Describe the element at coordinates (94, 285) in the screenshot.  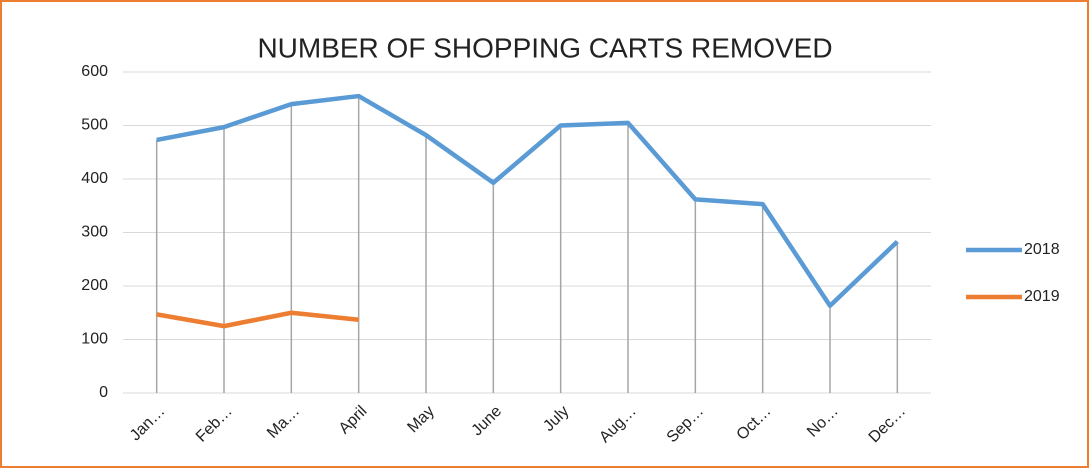
I see `y-tick-label: 200` at that location.